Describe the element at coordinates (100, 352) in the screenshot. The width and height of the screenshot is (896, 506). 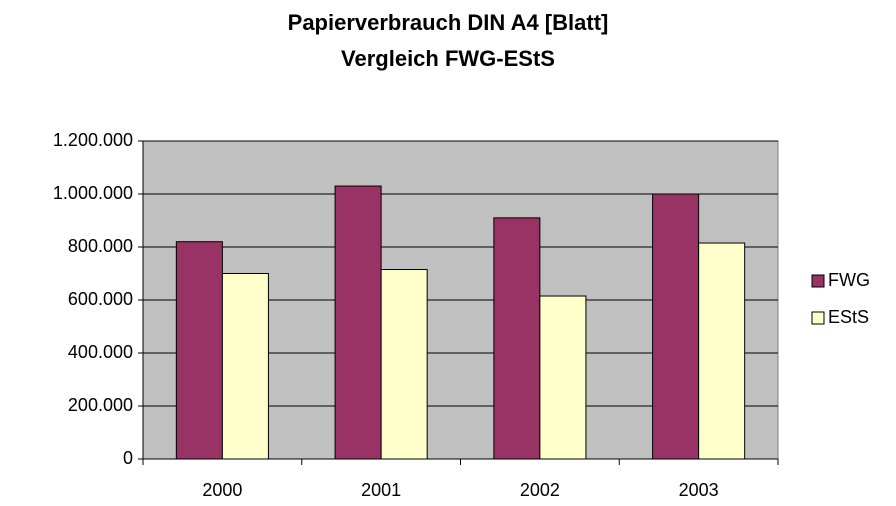
I see `y-tick-label: 400.000` at that location.